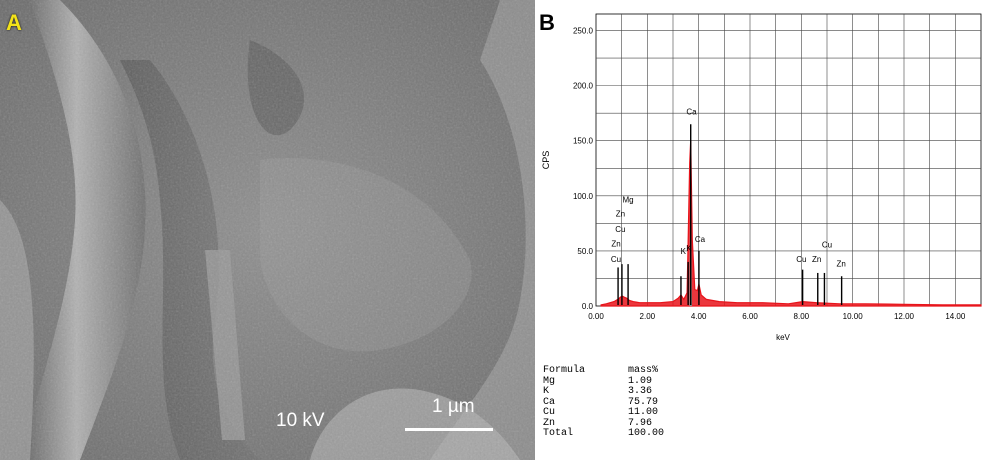 This screenshot has height=460, width=988. Describe the element at coordinates (549, 412) in the screenshot. I see `composition-element: Cu` at that location.